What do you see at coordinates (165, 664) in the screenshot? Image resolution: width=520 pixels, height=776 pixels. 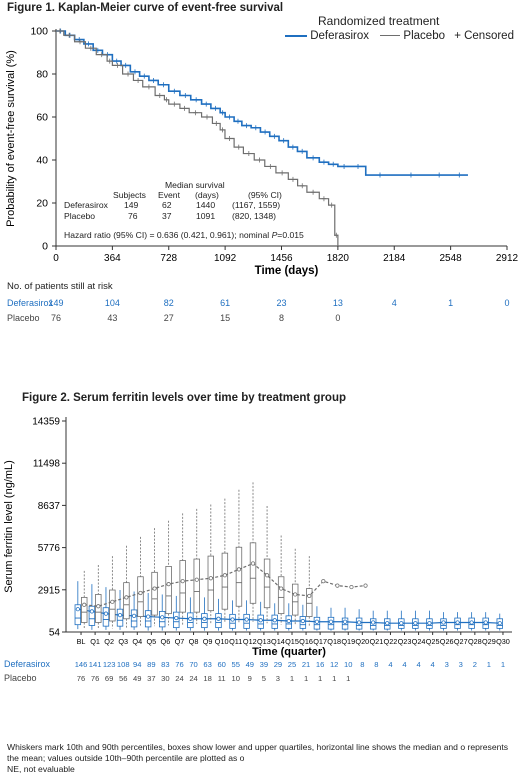 I see `f2-at-risk-deferasirox-value: 83` at bounding box center [165, 664].